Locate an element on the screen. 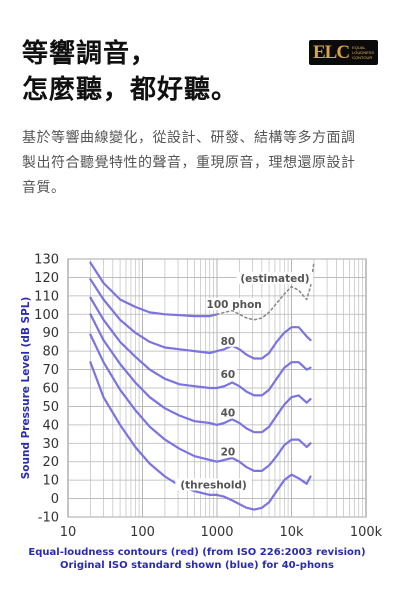 The image size is (400, 598). y-tick-label: 20 is located at coordinates (50, 462).